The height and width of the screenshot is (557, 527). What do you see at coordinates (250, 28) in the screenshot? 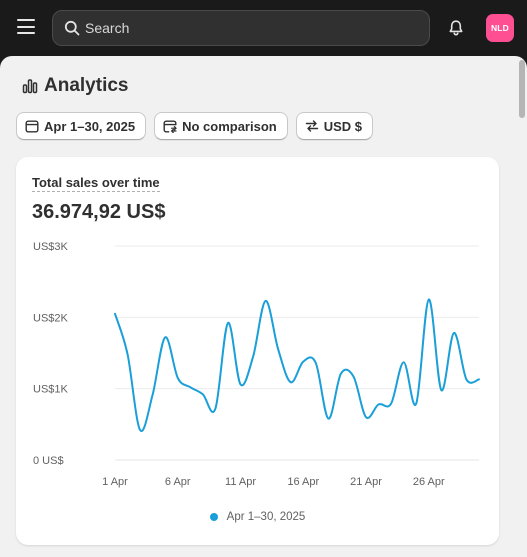
I see `search-input` at bounding box center [250, 28].